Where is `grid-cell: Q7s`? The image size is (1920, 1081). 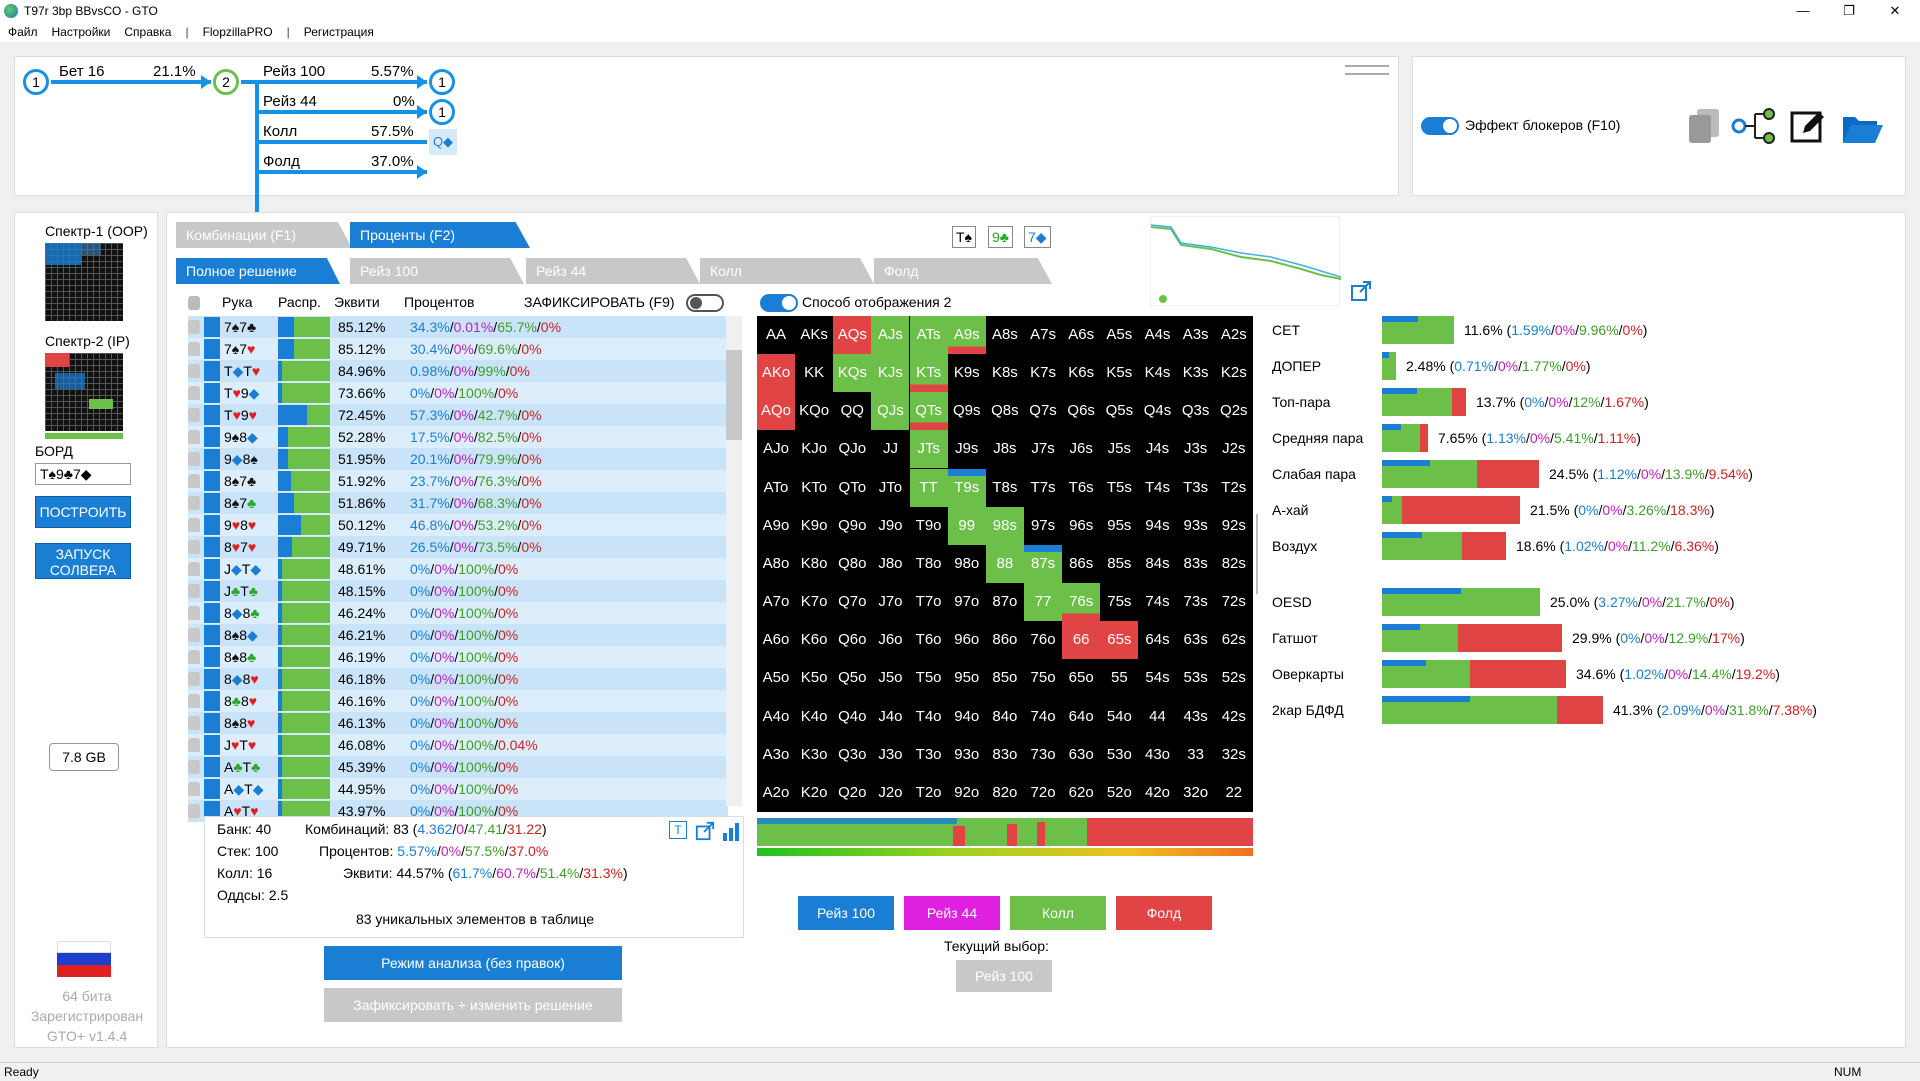 grid-cell: Q7s is located at coordinates (1043, 411).